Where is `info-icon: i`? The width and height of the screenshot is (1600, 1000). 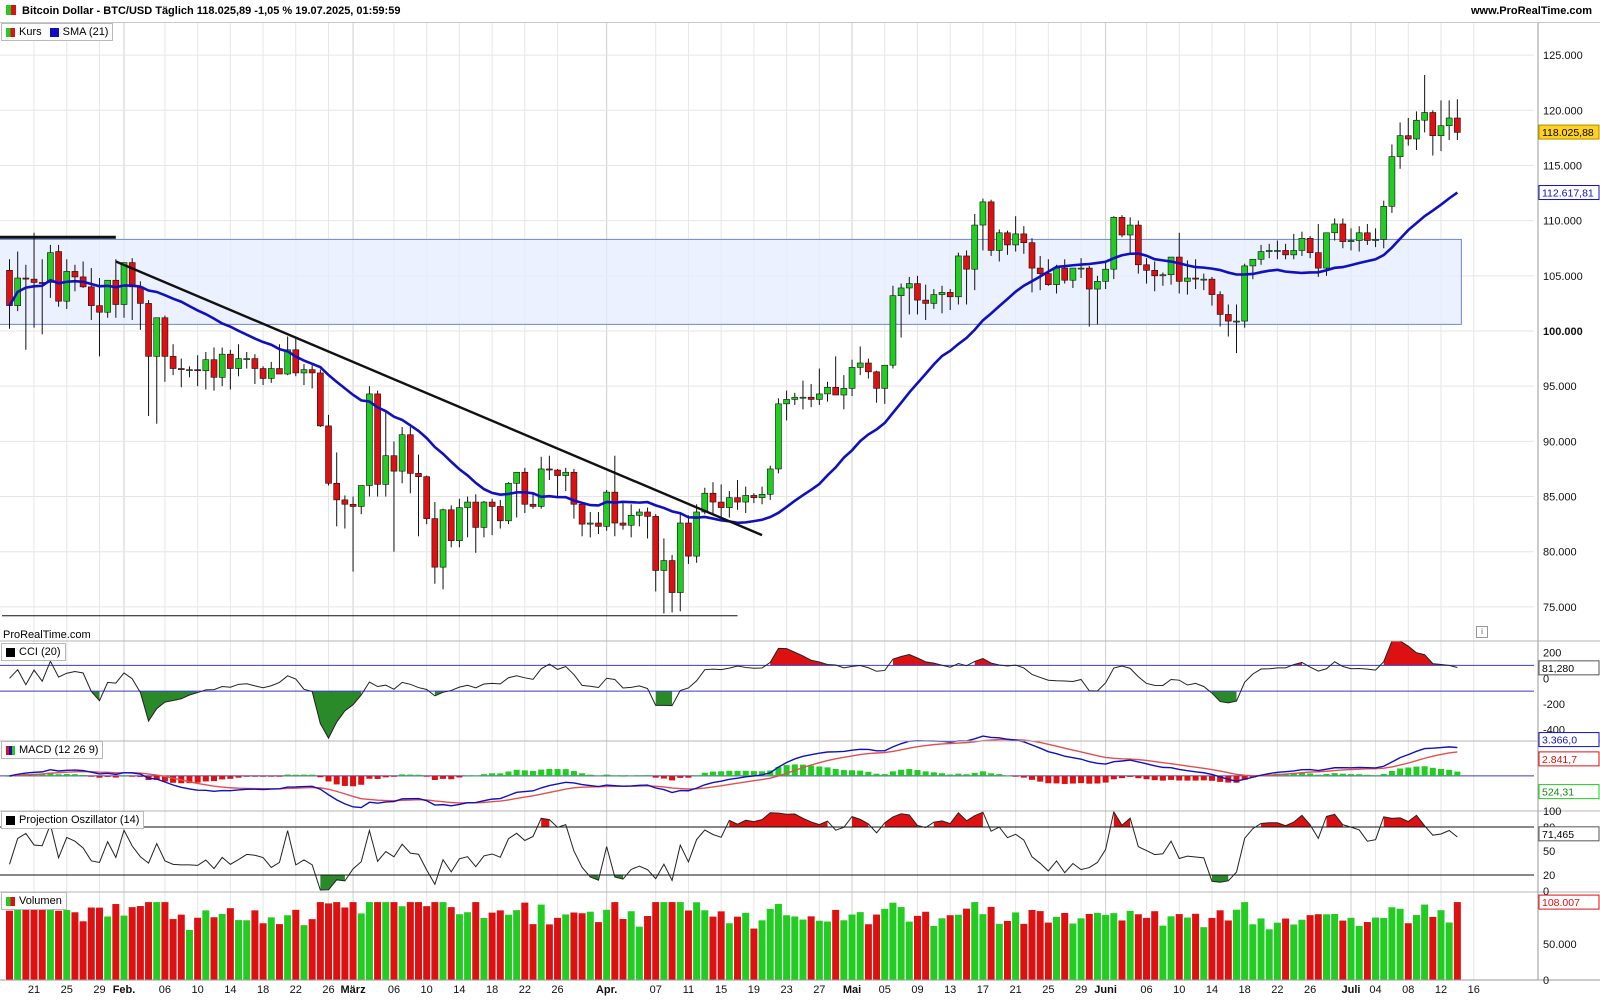
info-icon: i is located at coordinates (1482, 632).